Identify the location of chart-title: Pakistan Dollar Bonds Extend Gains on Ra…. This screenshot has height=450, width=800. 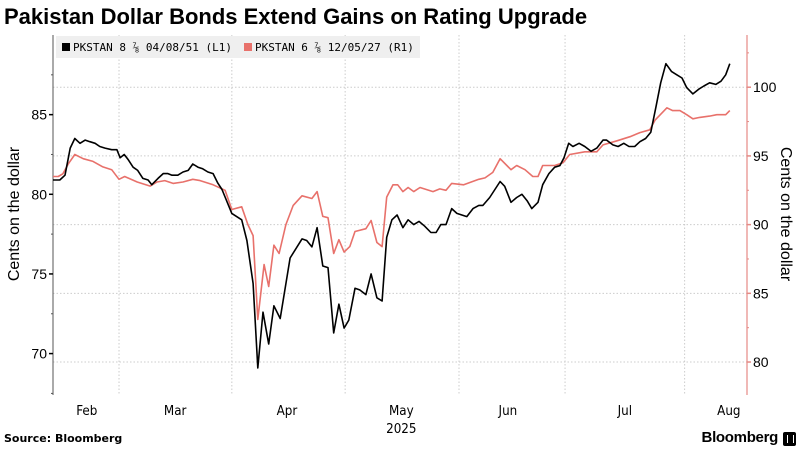
(296, 16).